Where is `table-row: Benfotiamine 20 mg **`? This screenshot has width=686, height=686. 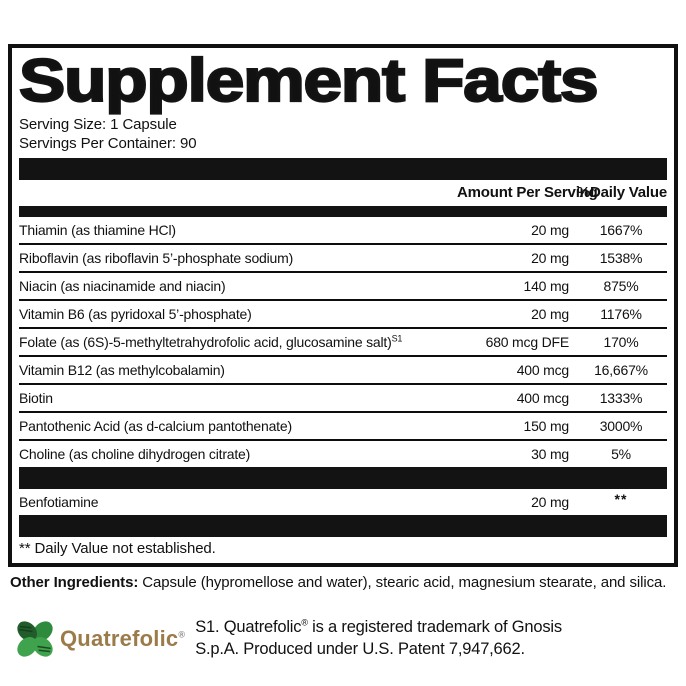 table-row: Benfotiamine 20 mg ** is located at coordinates (343, 502).